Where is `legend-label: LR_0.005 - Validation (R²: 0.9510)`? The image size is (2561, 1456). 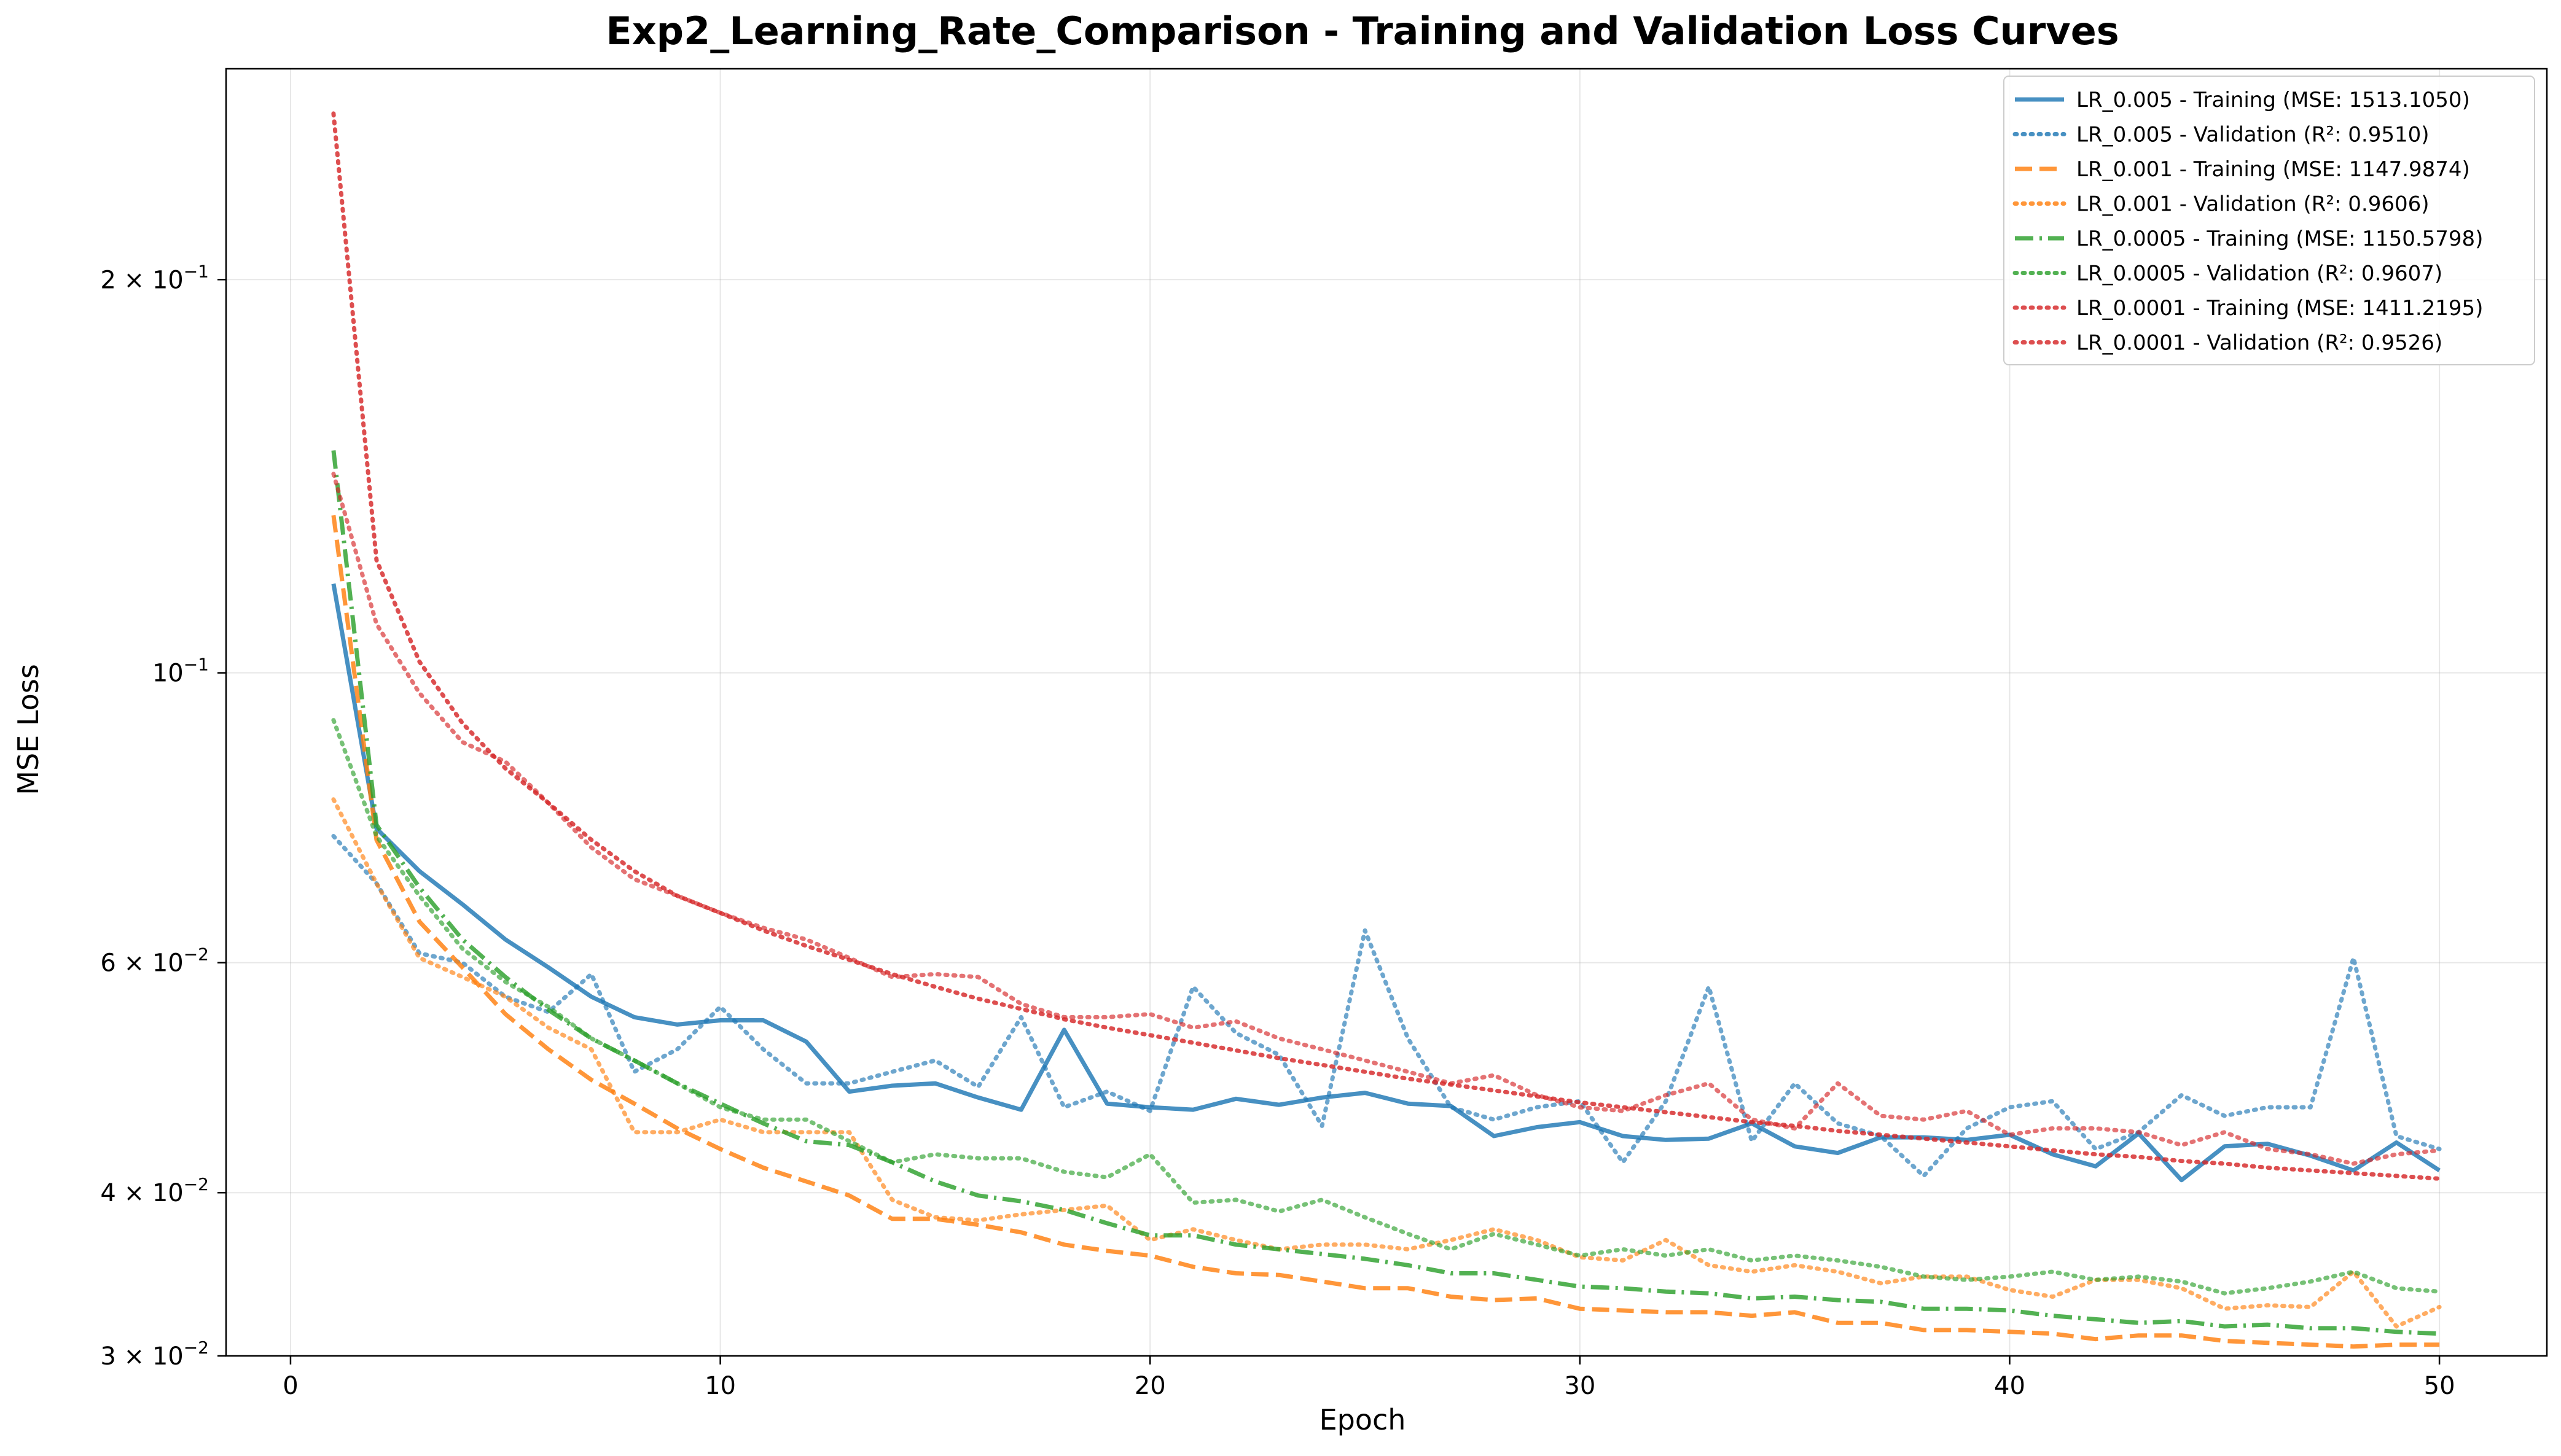
legend-label: LR_0.005 - Validation (R²: 0.9510) is located at coordinates (2253, 135).